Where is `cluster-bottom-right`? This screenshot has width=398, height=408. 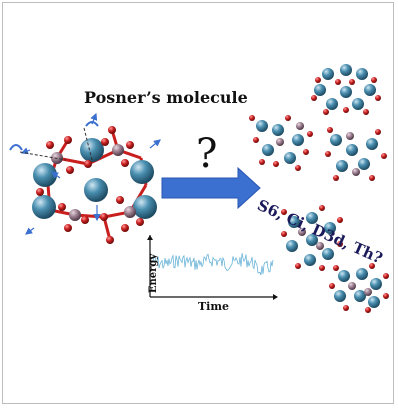
cluster-bottom-right is located at coordinates (359, 288).